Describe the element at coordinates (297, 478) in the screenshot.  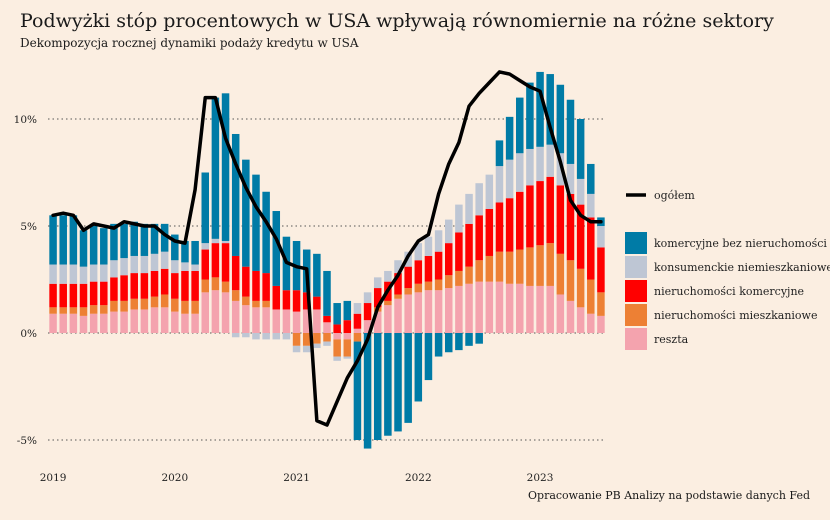
I see `x-axis-ticks: 2019 2020 2021 2022 2023` at that location.